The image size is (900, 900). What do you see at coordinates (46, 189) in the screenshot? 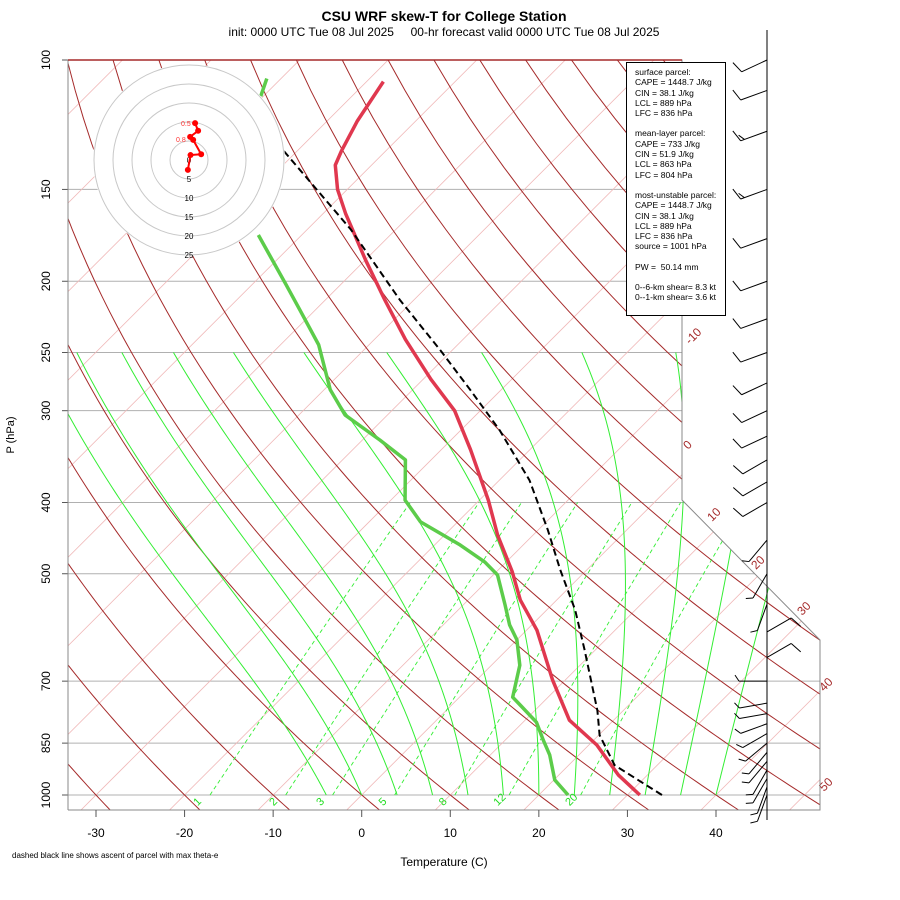
I see `y-tick-label: 150` at bounding box center [46, 189].